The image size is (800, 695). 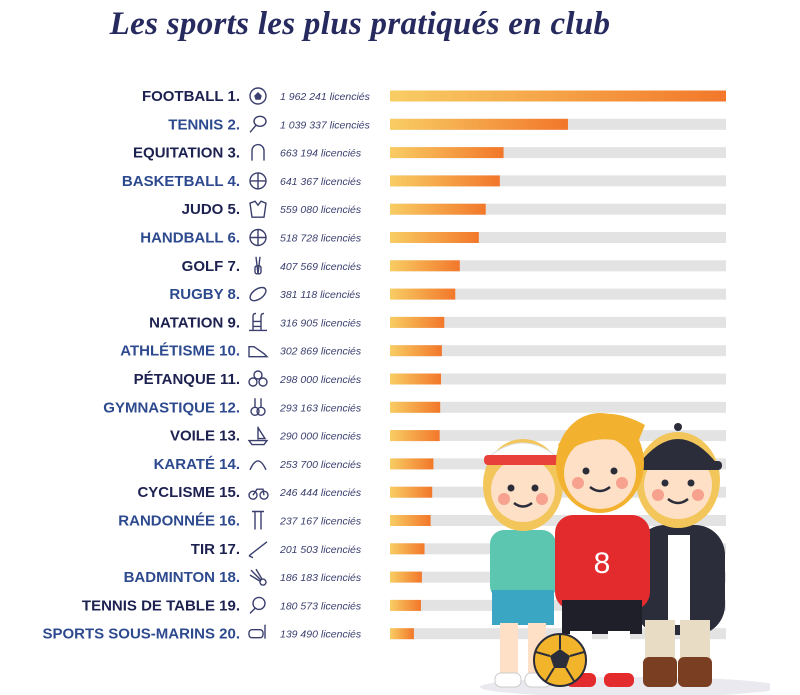 What do you see at coordinates (320, 465) in the screenshot?
I see `value-label: 253 700 licenciés` at bounding box center [320, 465].